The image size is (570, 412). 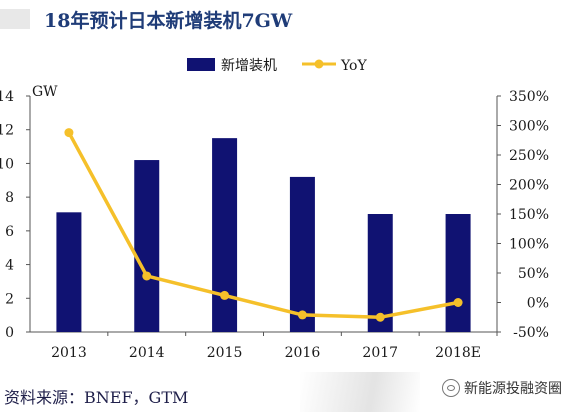 I want to click on title-decoration, so click(x=15, y=19).